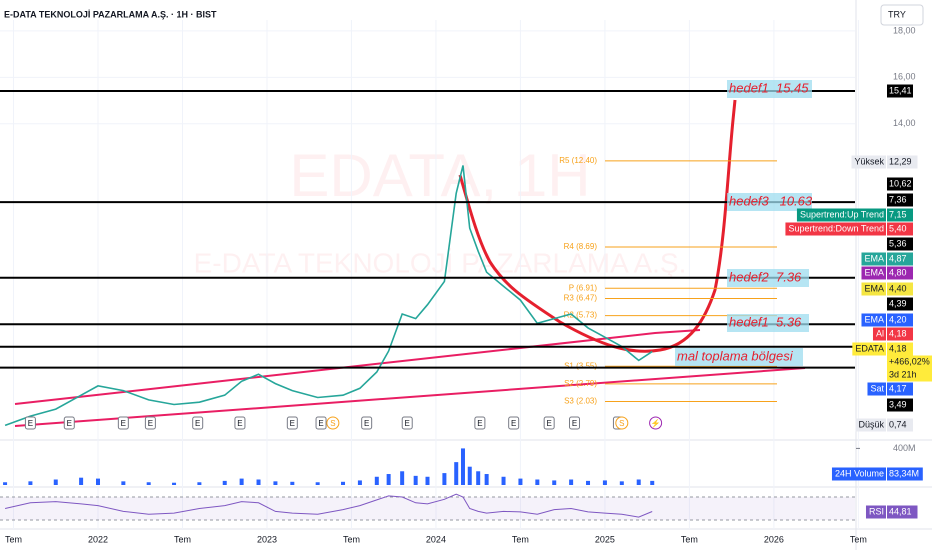 The height and width of the screenshot is (550, 932). What do you see at coordinates (903, 374) in the screenshot?
I see `tag-extra: 3d 21h` at bounding box center [903, 374].